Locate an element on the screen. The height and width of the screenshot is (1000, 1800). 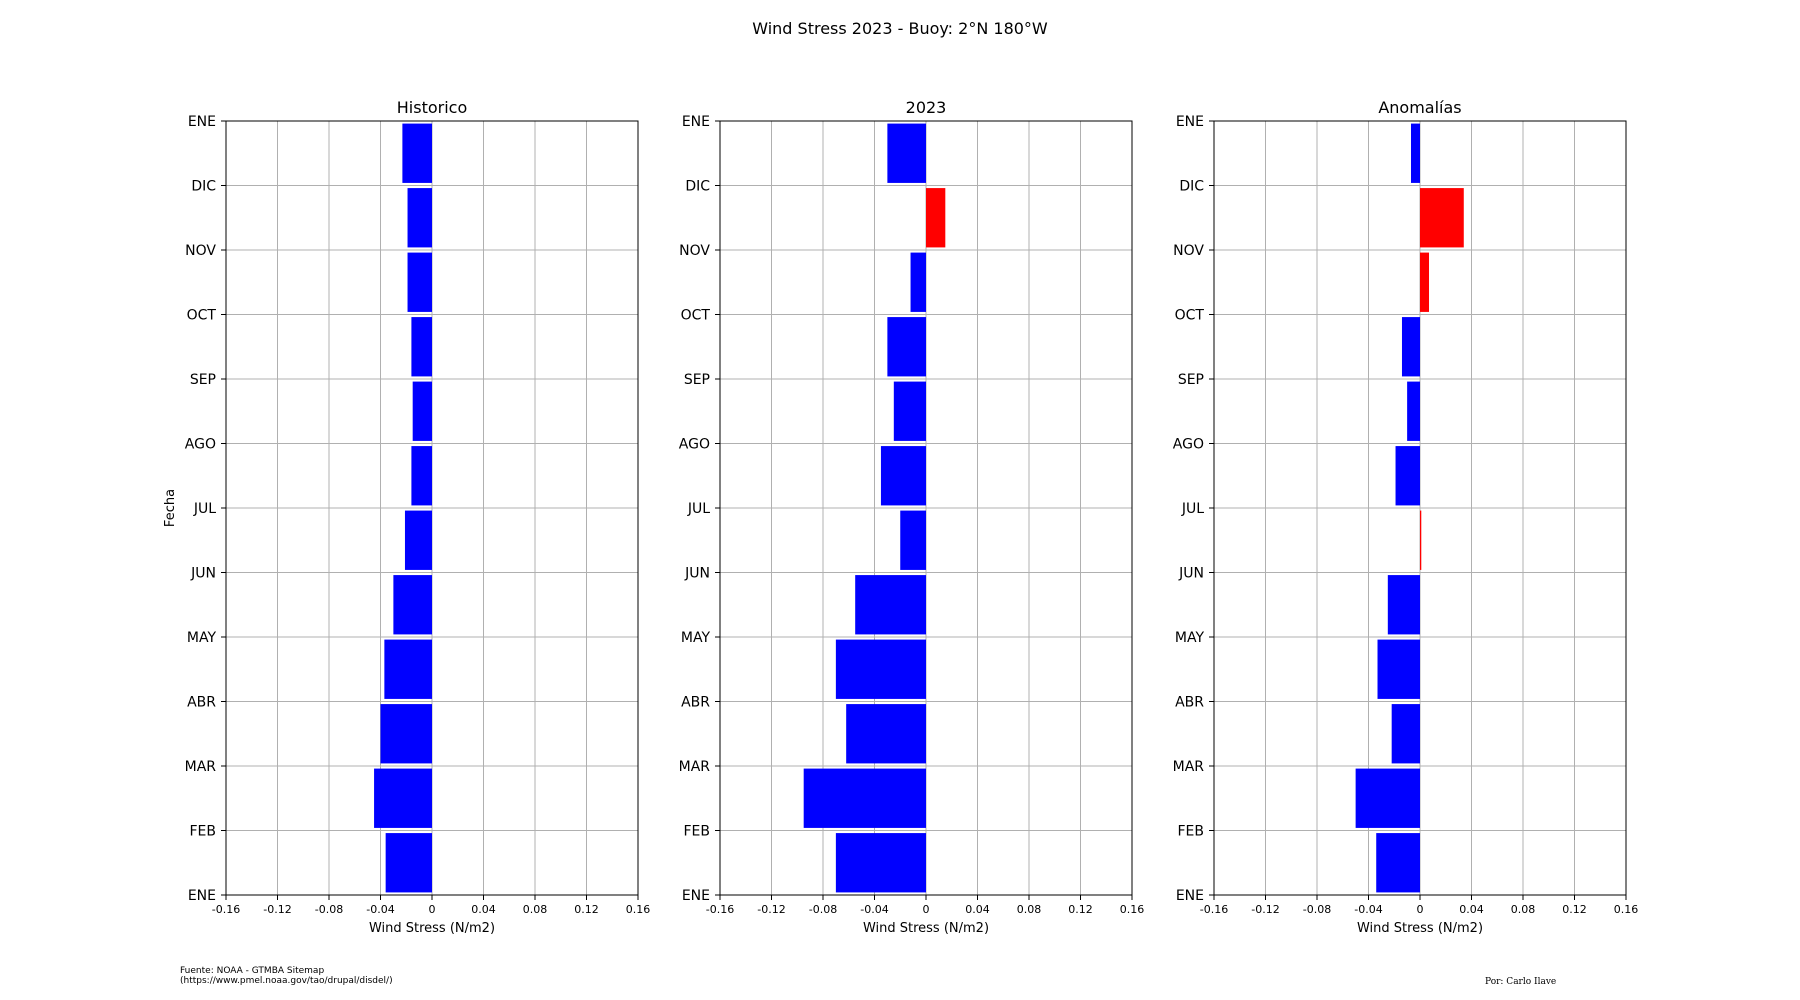
panel-title: Historico is located at coordinates (432, 107).